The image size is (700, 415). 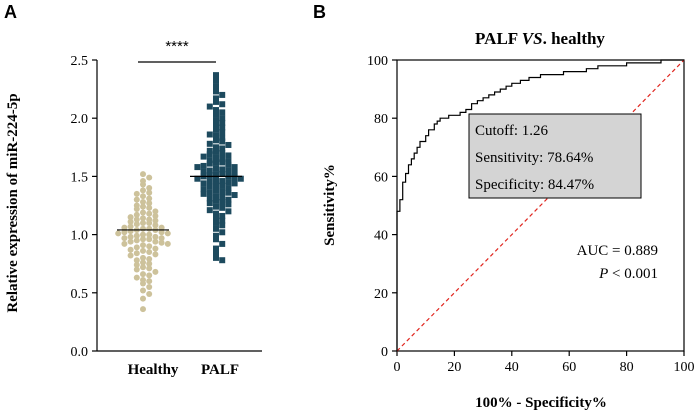 I want to click on panel-b-x-tick-label: 60, so click(x=569, y=367).